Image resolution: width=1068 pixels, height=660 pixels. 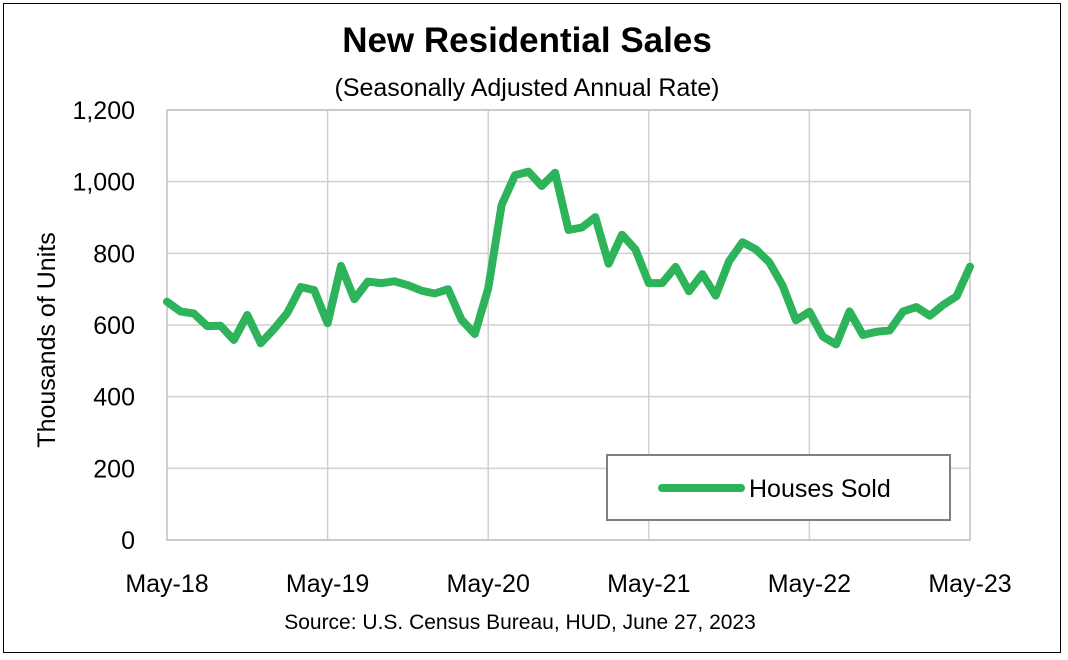 I want to click on x-tick-label: May-23, so click(x=969, y=584).